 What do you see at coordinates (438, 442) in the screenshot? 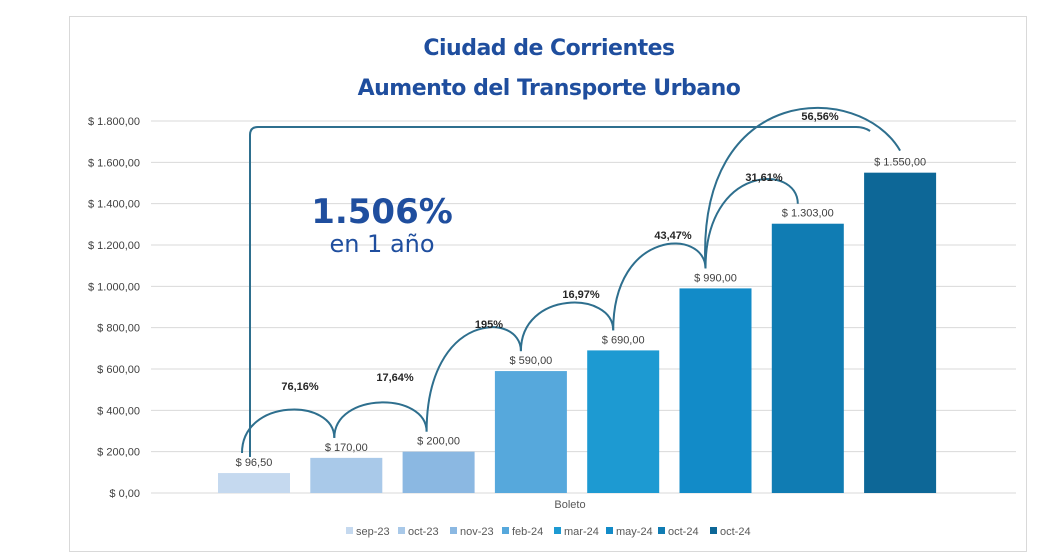
I see `bar-value-label: $ 200,00` at bounding box center [438, 442].